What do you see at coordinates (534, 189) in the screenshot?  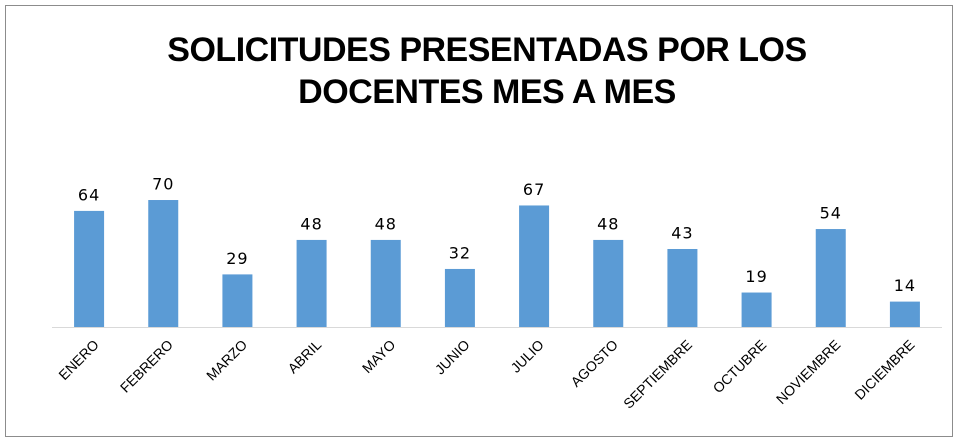 I see `value-label: 67` at bounding box center [534, 189].